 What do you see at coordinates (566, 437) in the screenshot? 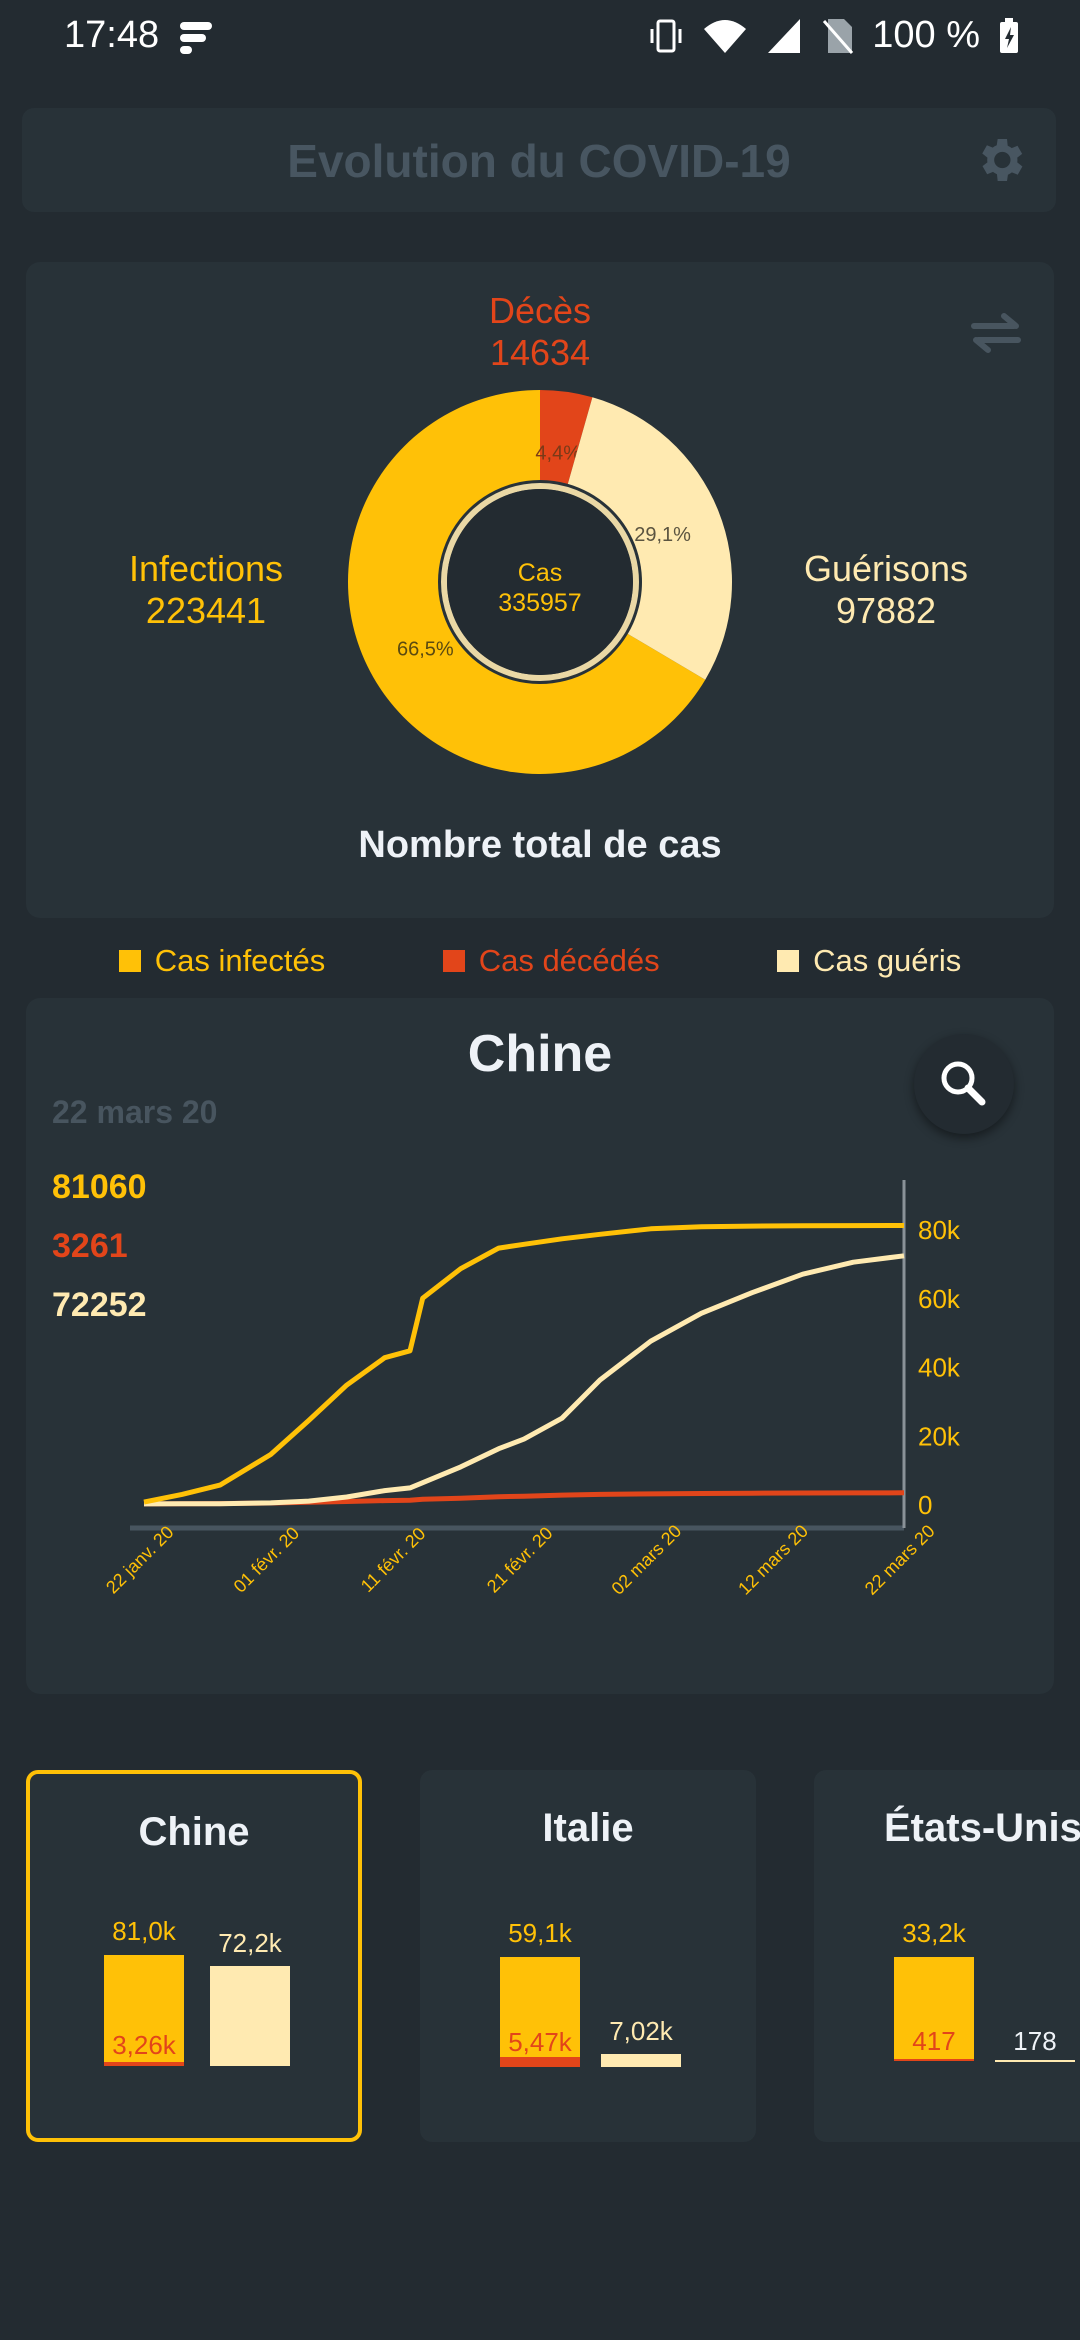
I see `donut-slice-deceased` at bounding box center [566, 437].